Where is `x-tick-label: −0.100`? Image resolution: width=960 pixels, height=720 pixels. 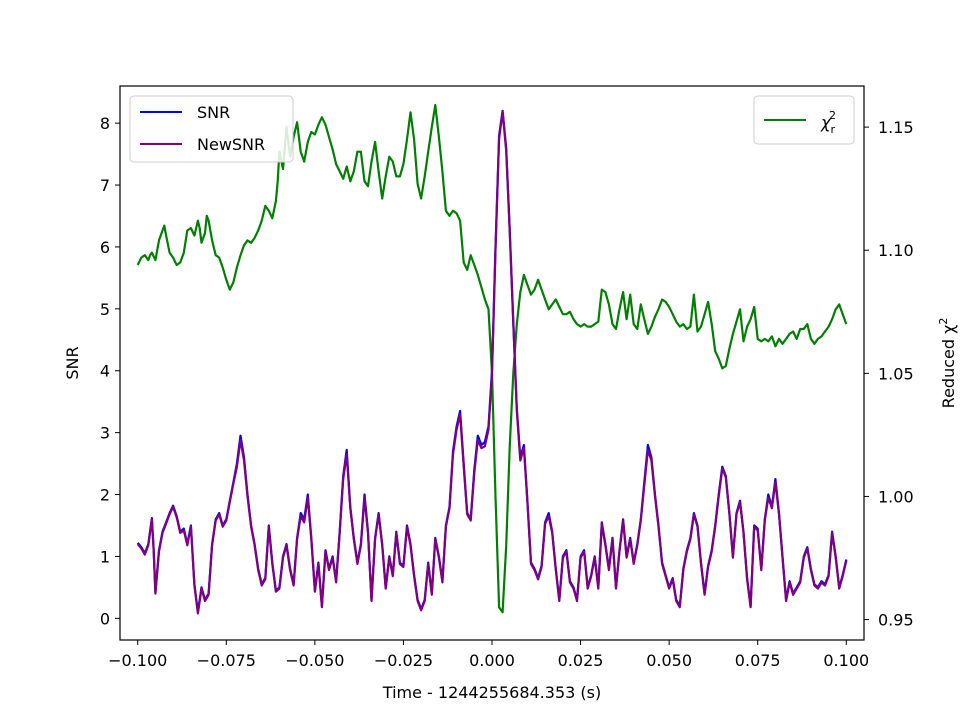
x-tick-label: −0.100 is located at coordinates (137, 660).